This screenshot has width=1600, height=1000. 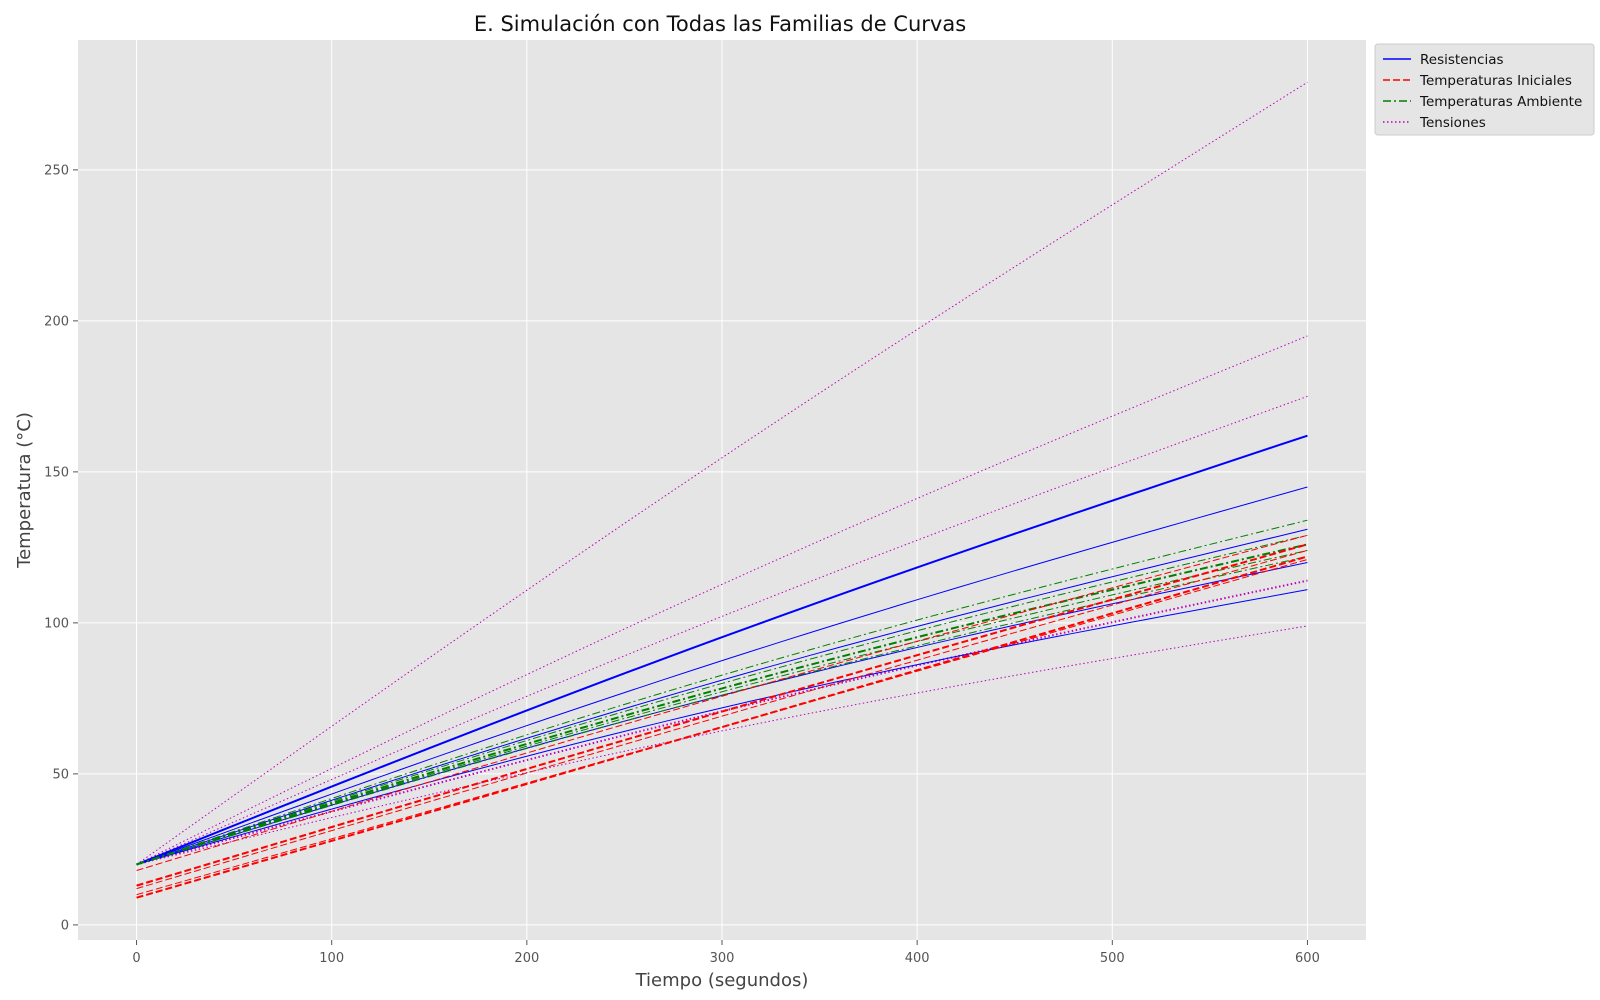 I want to click on legend-box, so click(x=1484, y=89).